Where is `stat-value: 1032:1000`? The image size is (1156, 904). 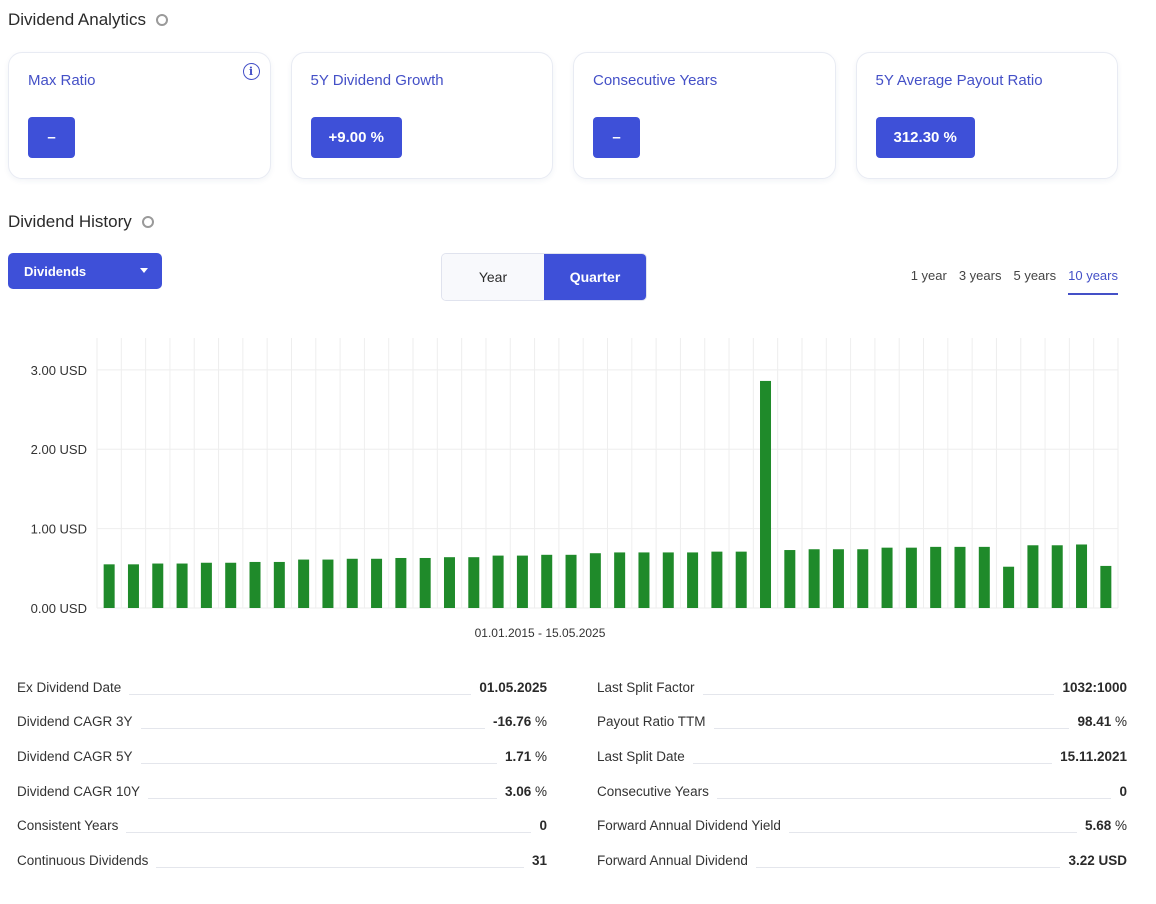
stat-value: 1032:1000 is located at coordinates (1094, 687).